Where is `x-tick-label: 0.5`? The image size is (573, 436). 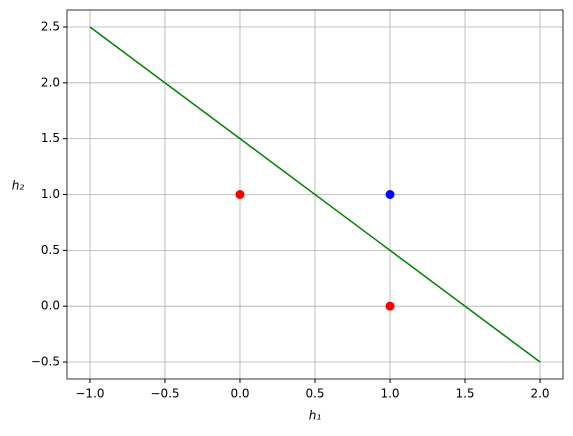 x-tick-label: 0.5 is located at coordinates (314, 394).